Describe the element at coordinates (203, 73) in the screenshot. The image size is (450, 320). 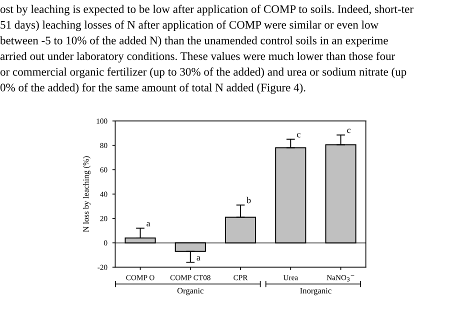
I see `text: or commercial organic fertilizer (up to 30% of the added) and urea or sodium nitrate (up` at that location.